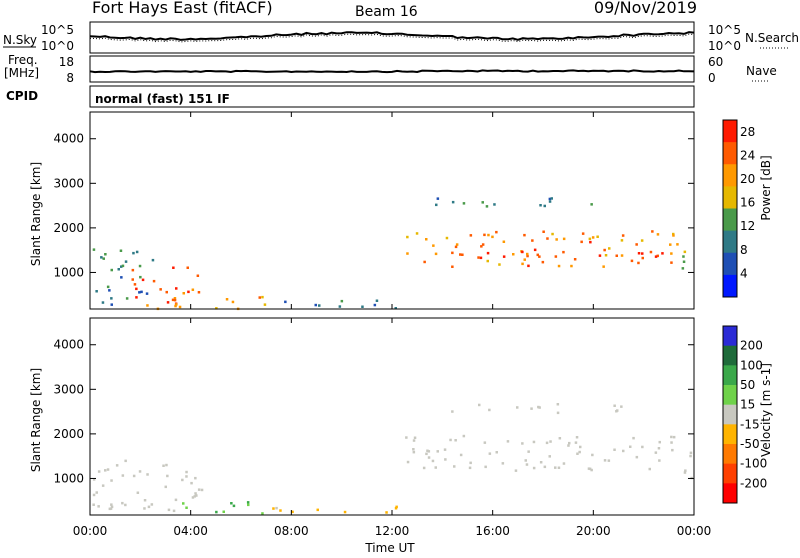 The image size is (800, 558). Describe the element at coordinates (392, 71) in the screenshot. I see `frequency-trace` at that location.